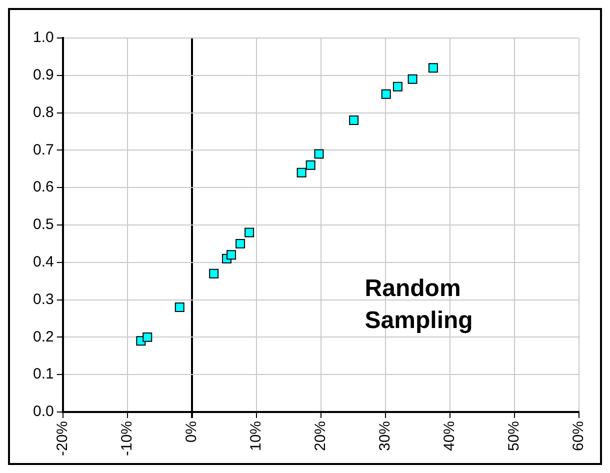 Image resolution: width=610 pixels, height=473 pixels. Describe the element at coordinates (43, 112) in the screenshot. I see `y-tick-label: 0.8` at that location.